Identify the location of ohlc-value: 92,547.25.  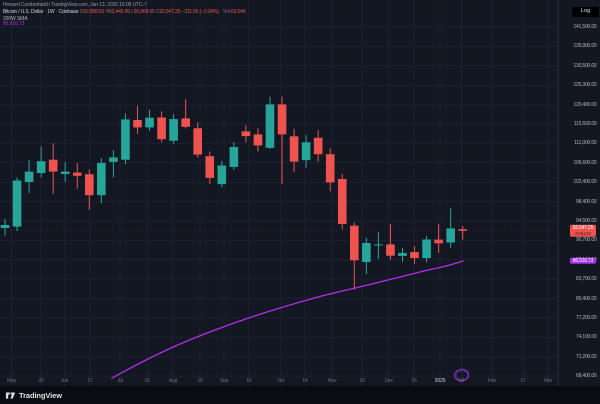
(170, 12).